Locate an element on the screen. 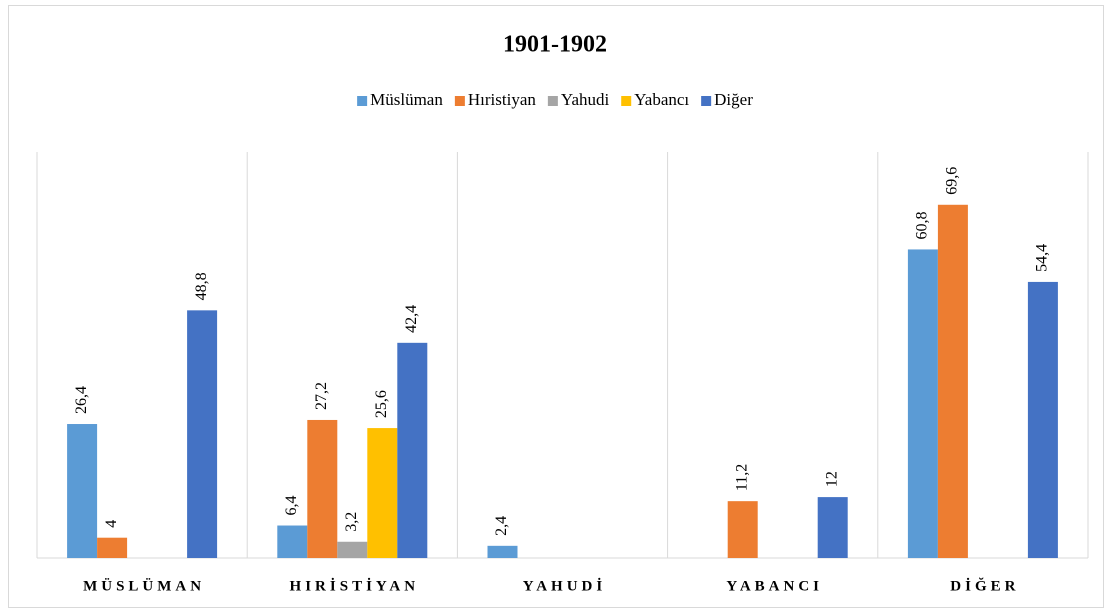 The width and height of the screenshot is (1111, 615). chart-title: 1901-1902 is located at coordinates (555, 45).